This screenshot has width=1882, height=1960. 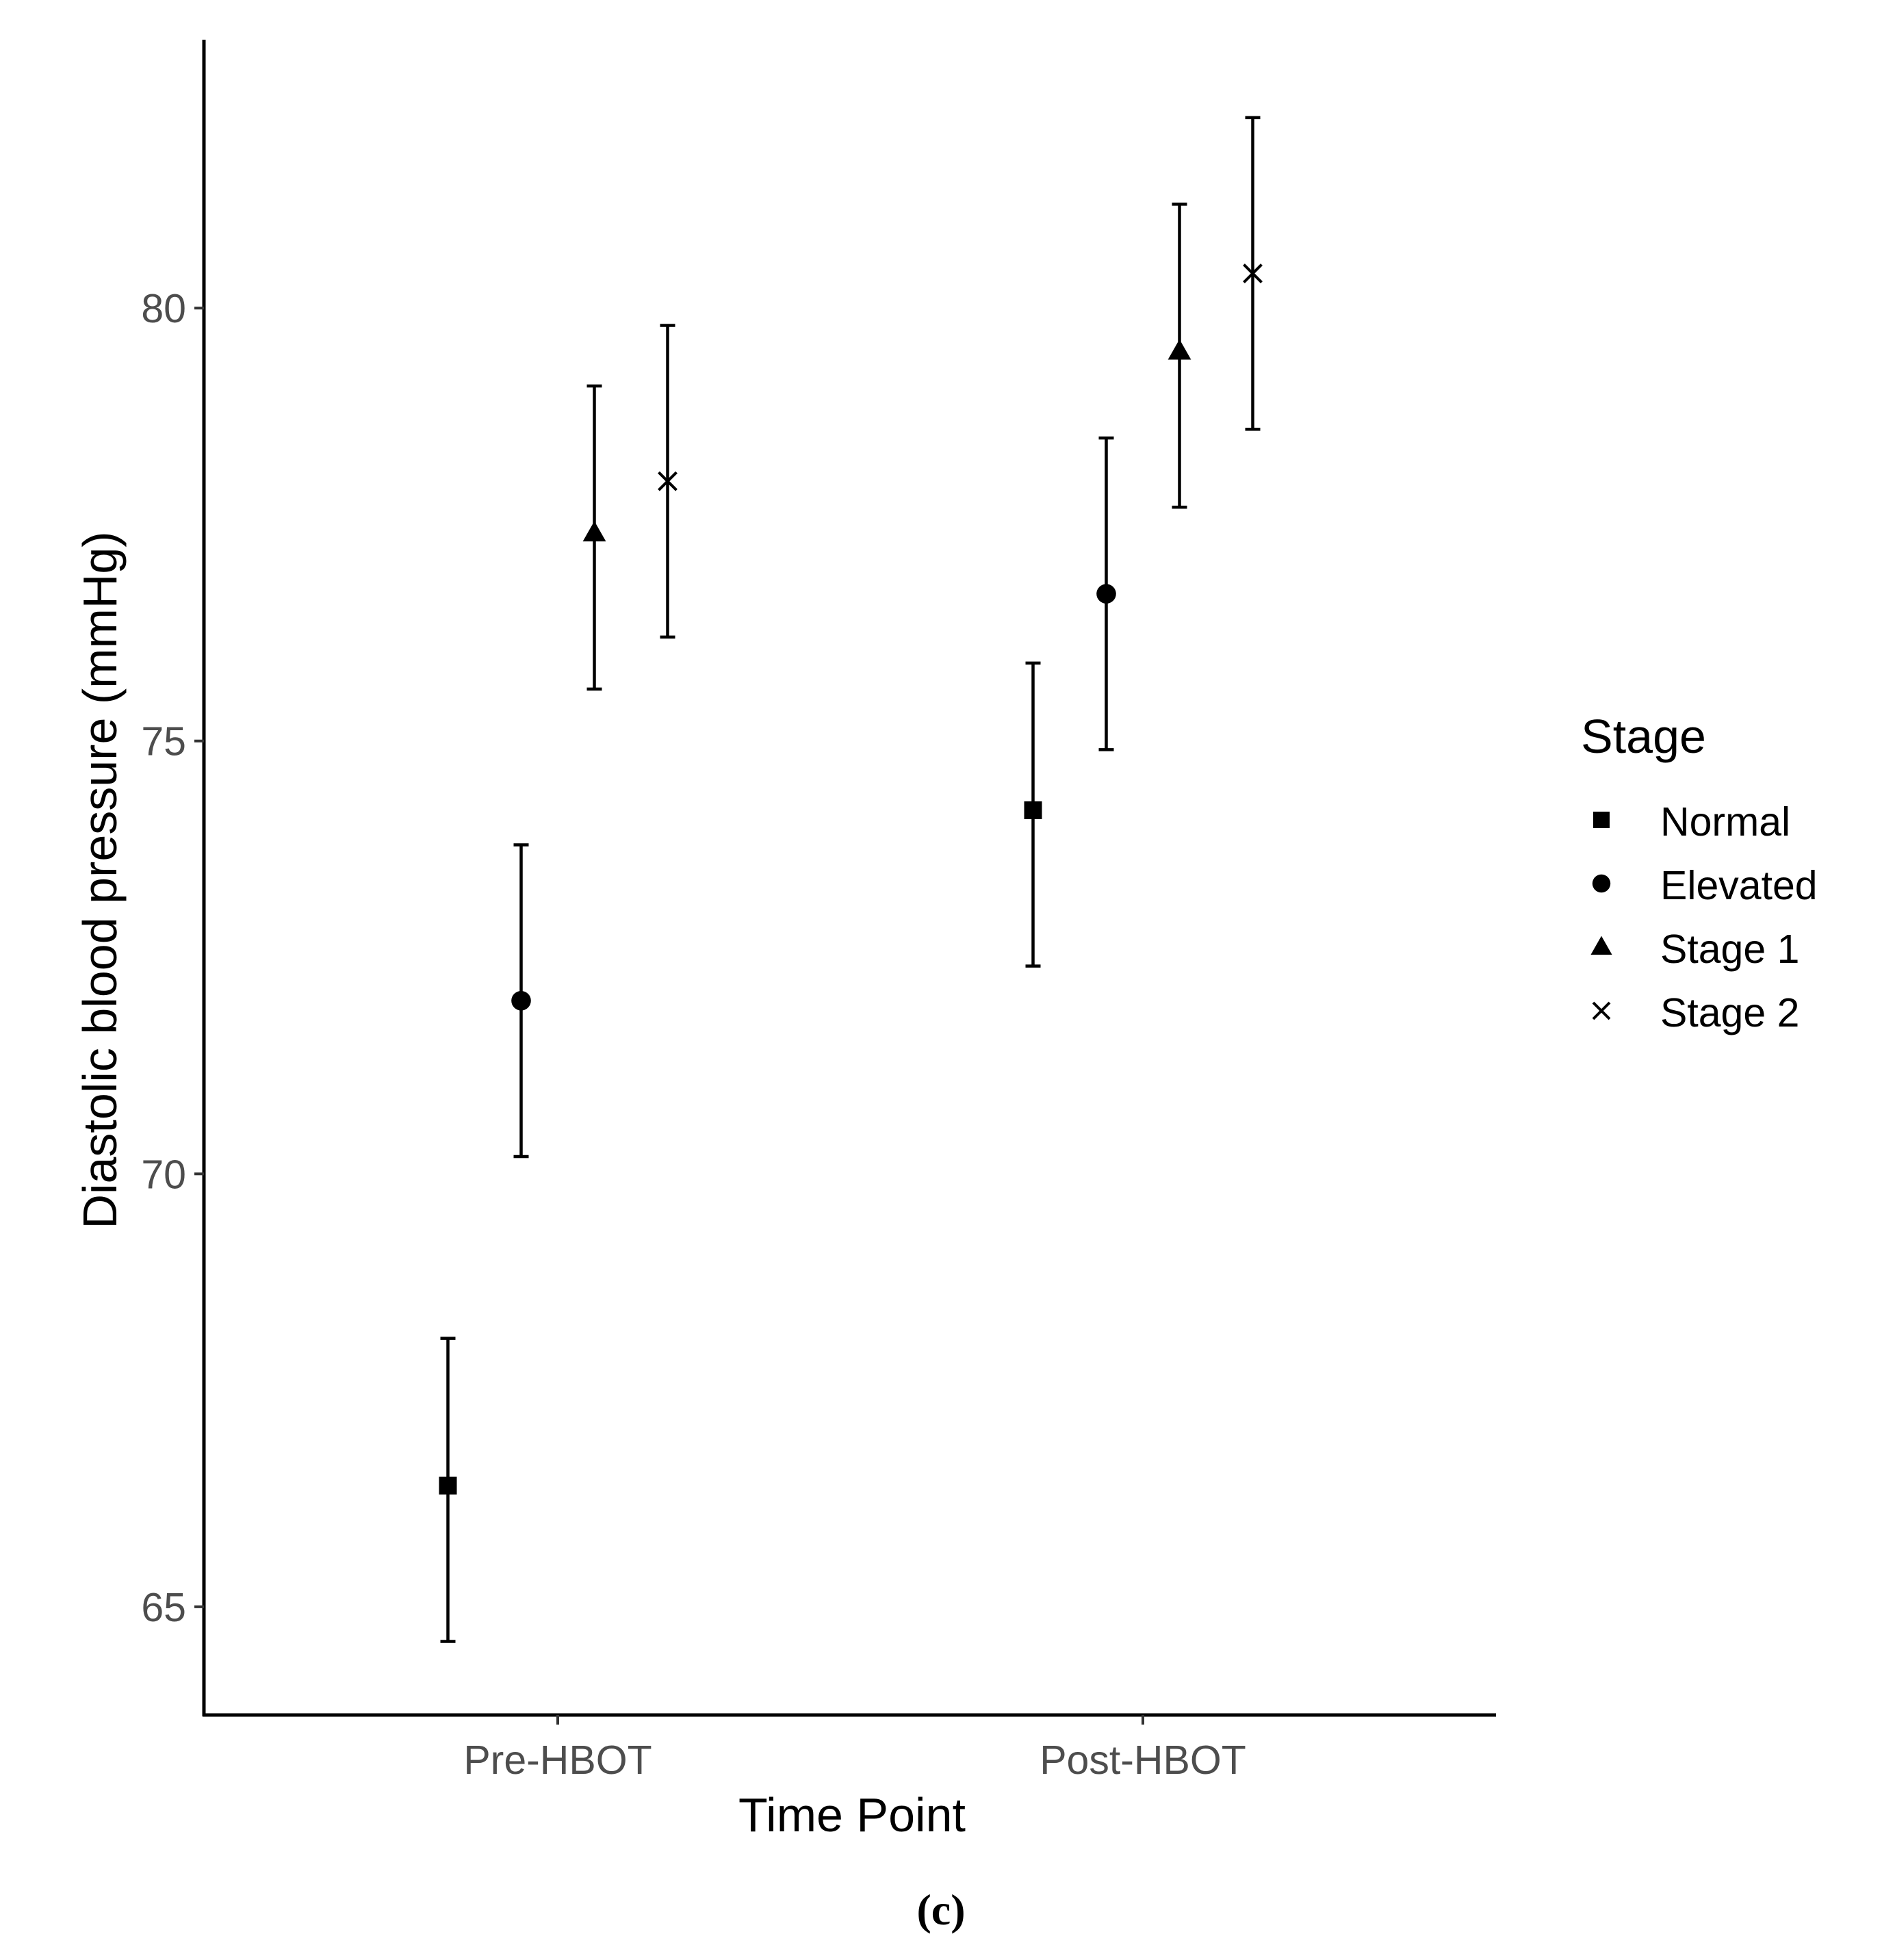 I want to click on y-tick-label: 80, so click(x=163, y=308).